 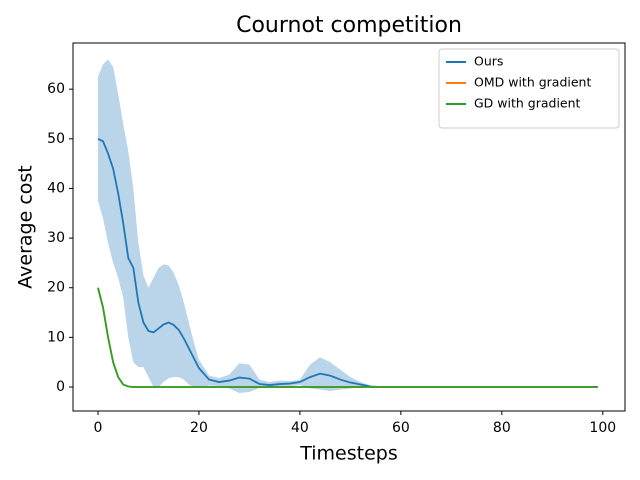 What do you see at coordinates (199, 428) in the screenshot?
I see `x-tick-label: 20` at bounding box center [199, 428].